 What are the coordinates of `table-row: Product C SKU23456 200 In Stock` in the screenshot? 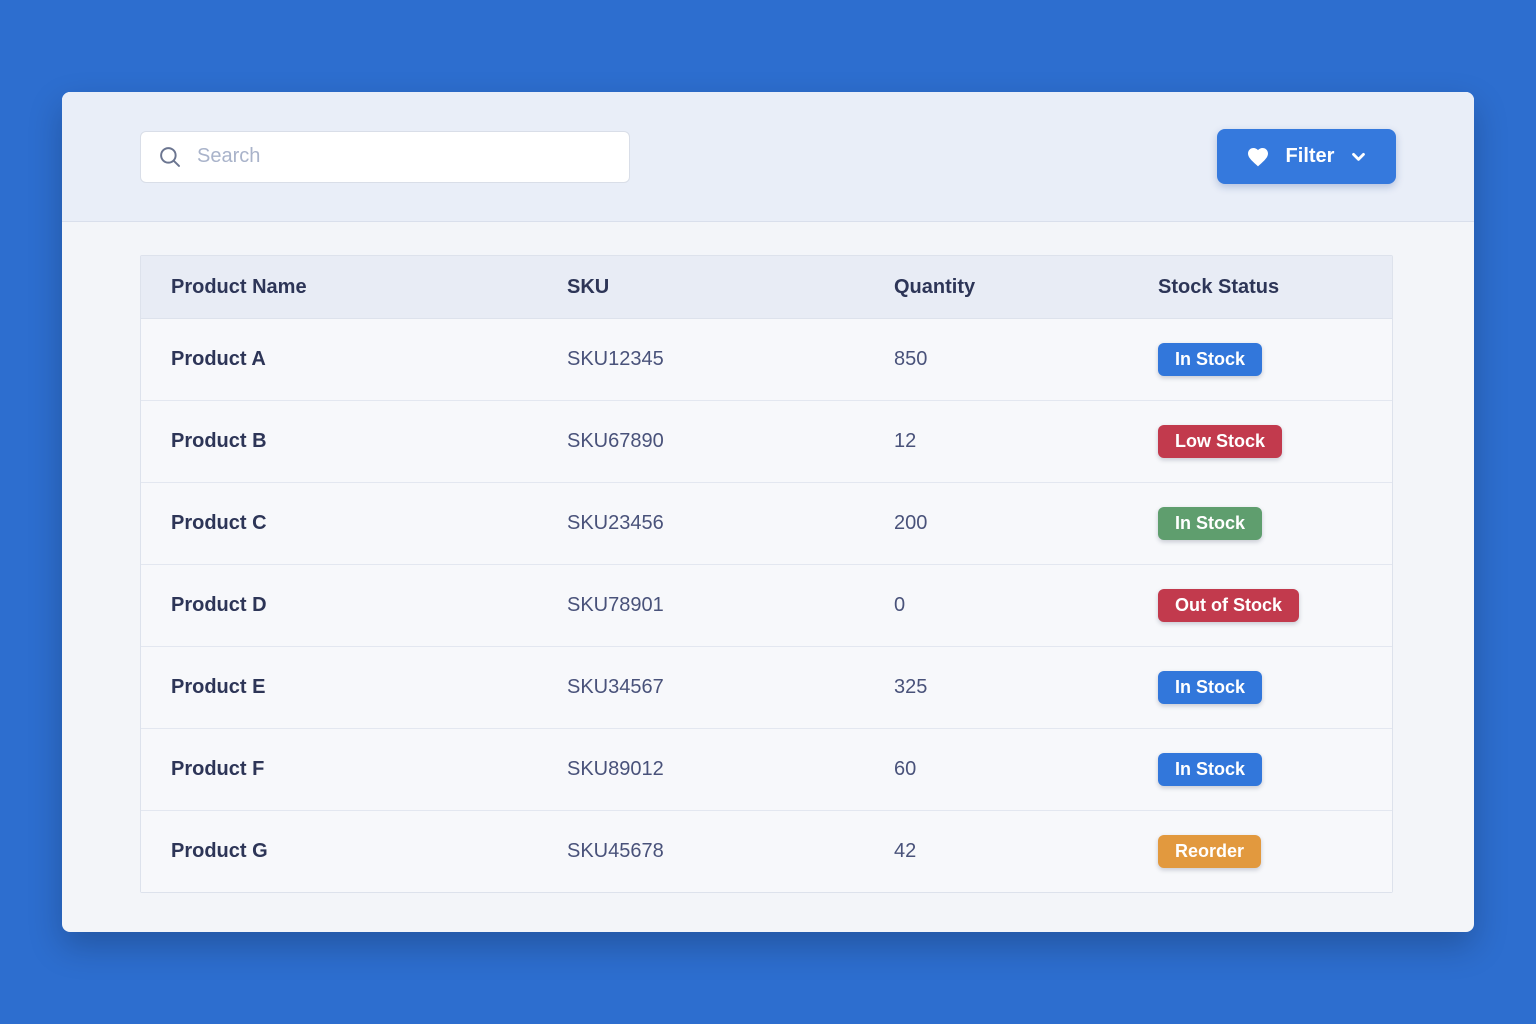 It's located at (766, 524).